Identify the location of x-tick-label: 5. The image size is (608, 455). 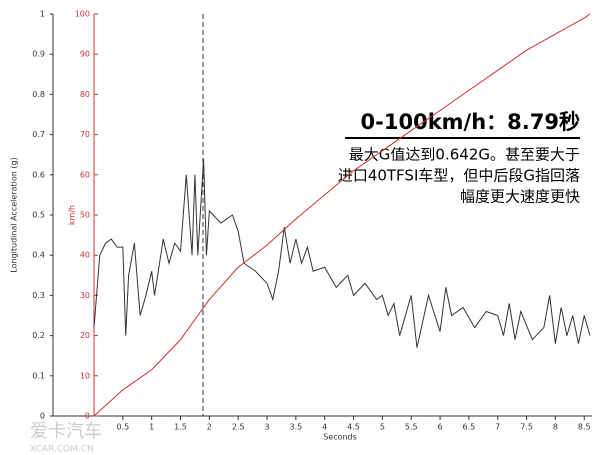
(382, 427).